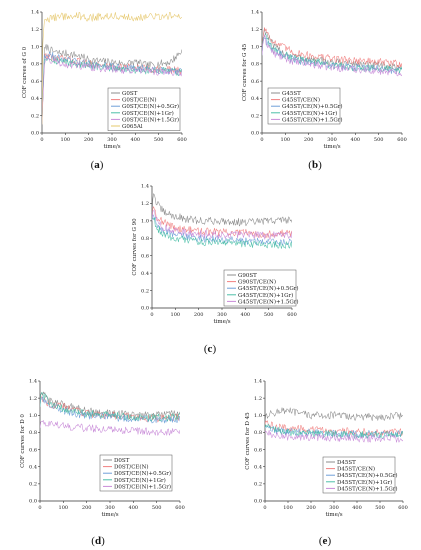 This screenshot has width=421, height=550. What do you see at coordinates (142, 486) in the screenshot?
I see `legend-label: D0ST/CE(N)+1.5Gr)` at bounding box center [142, 486].